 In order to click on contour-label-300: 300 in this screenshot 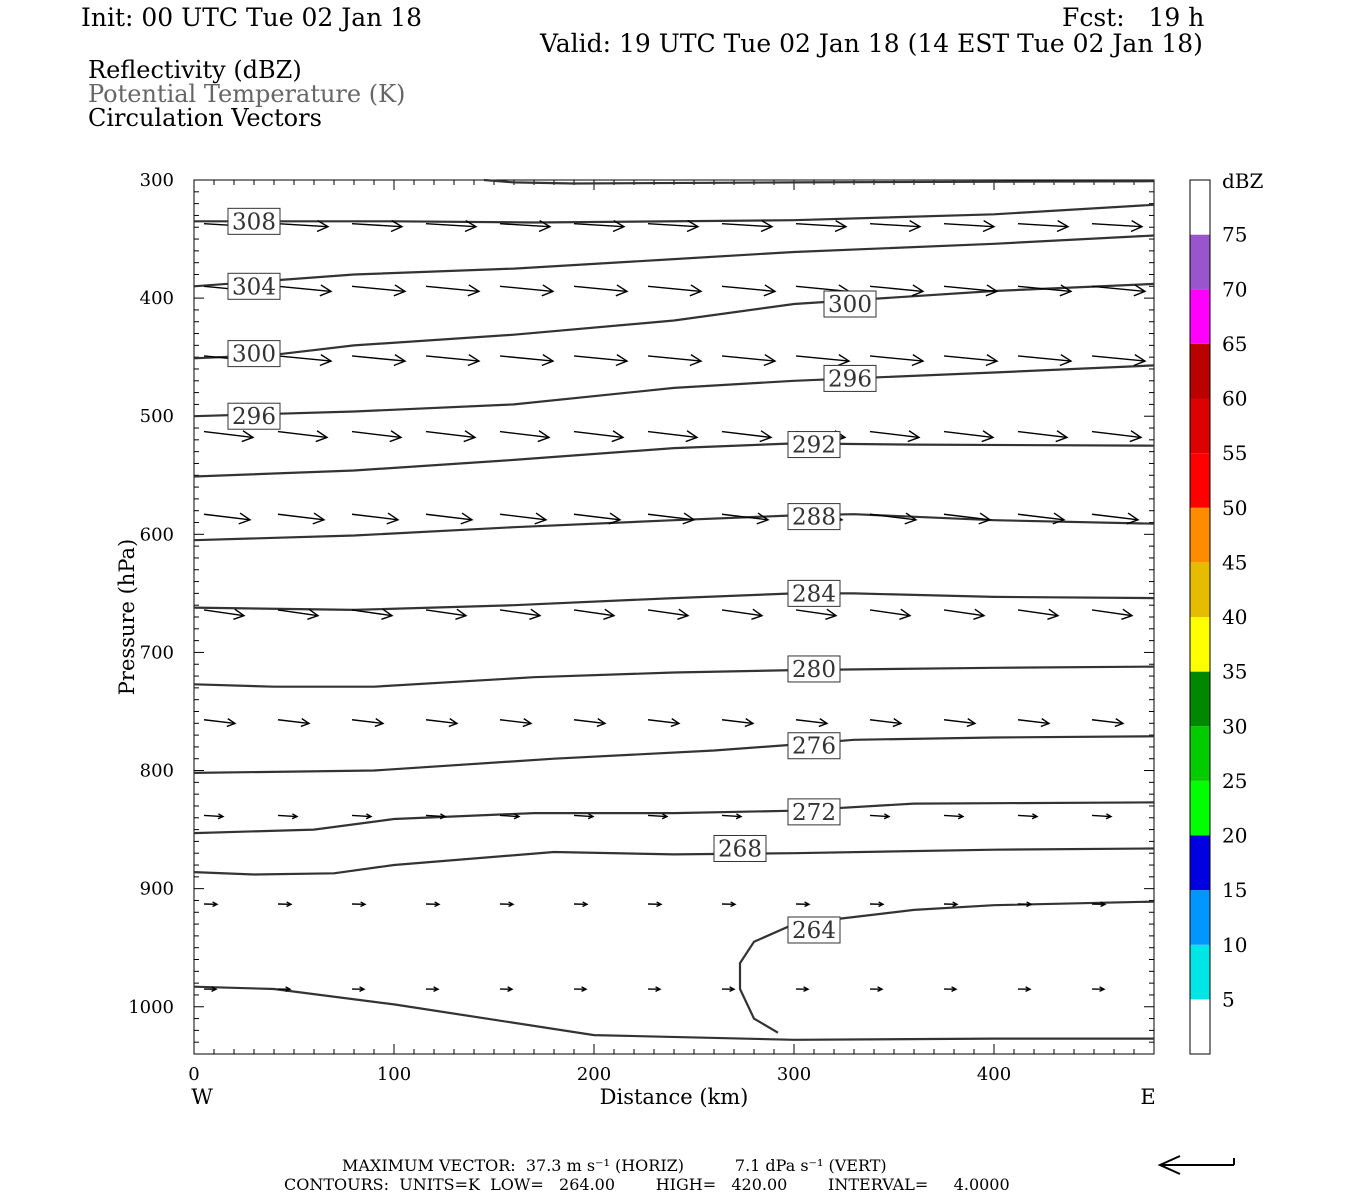, I will do `click(254, 354)`.